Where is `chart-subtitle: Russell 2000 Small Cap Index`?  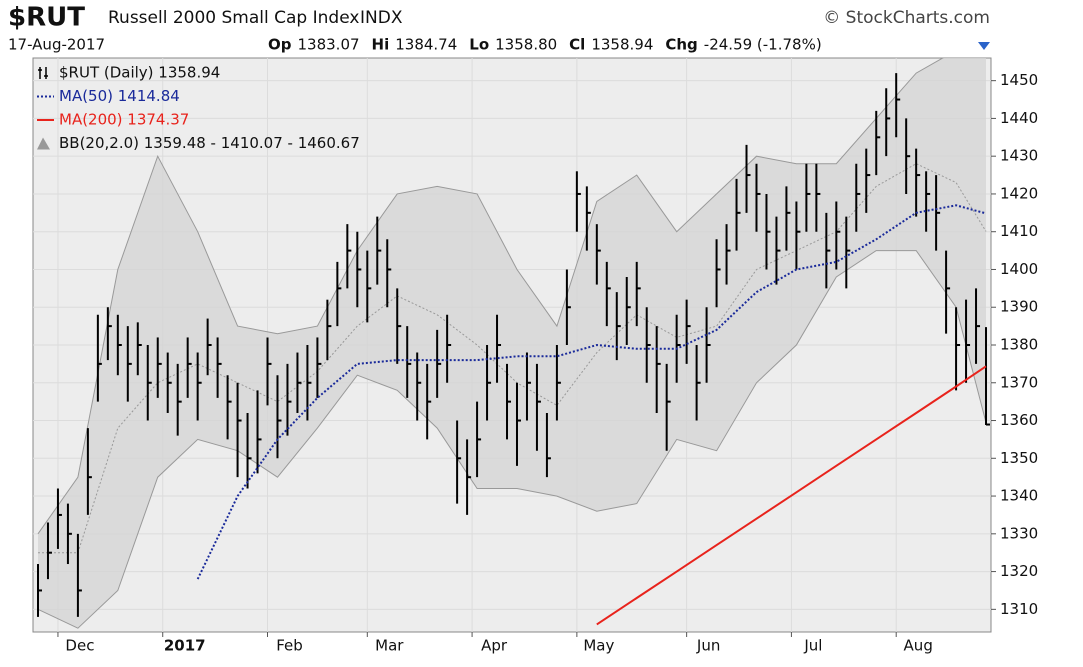
chart-subtitle: Russell 2000 Small Cap Index is located at coordinates (233, 18).